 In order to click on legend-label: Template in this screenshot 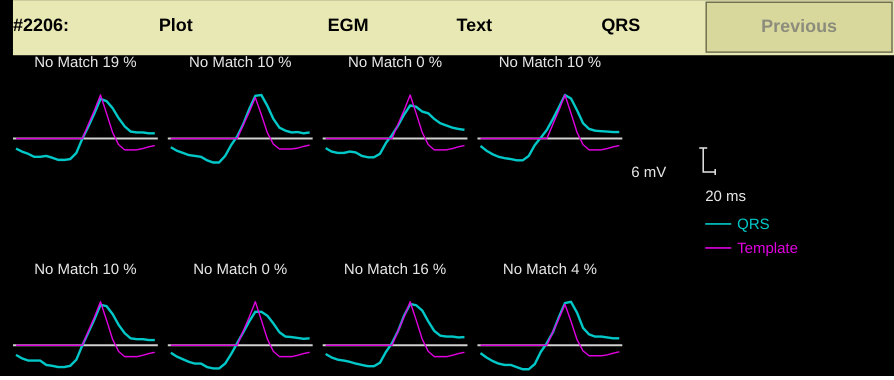, I will do `click(767, 248)`.